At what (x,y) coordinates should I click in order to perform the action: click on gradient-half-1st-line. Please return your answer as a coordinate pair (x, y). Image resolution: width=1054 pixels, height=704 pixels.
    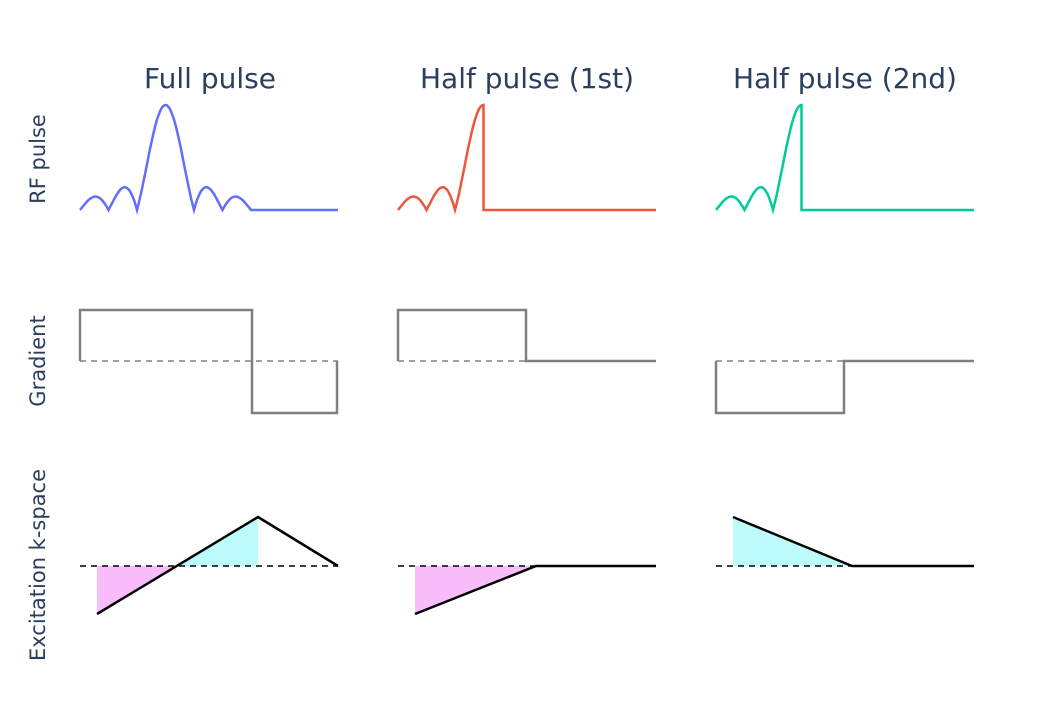
    Looking at the image, I should click on (526, 335).